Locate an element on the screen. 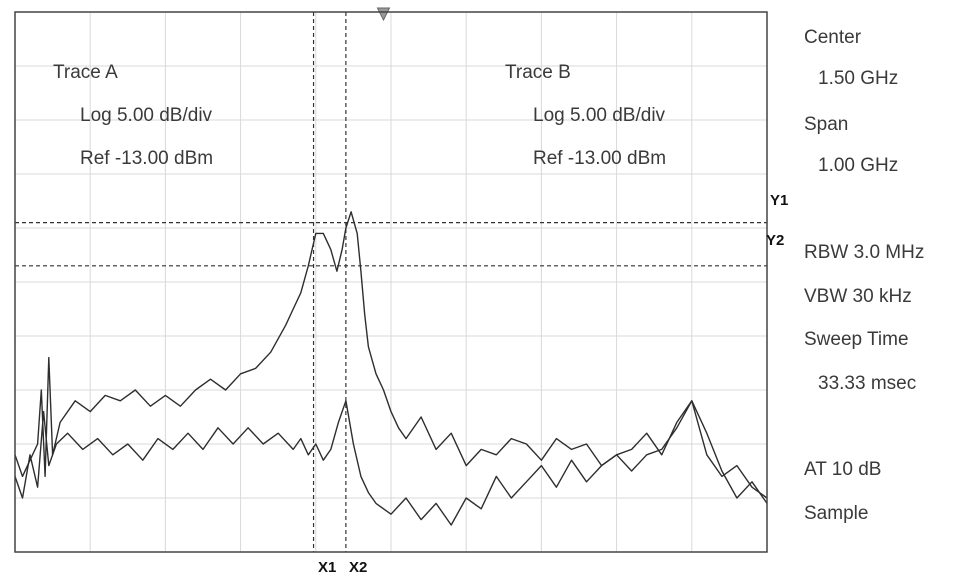  marker-x2-label: X2 is located at coordinates (358, 567).